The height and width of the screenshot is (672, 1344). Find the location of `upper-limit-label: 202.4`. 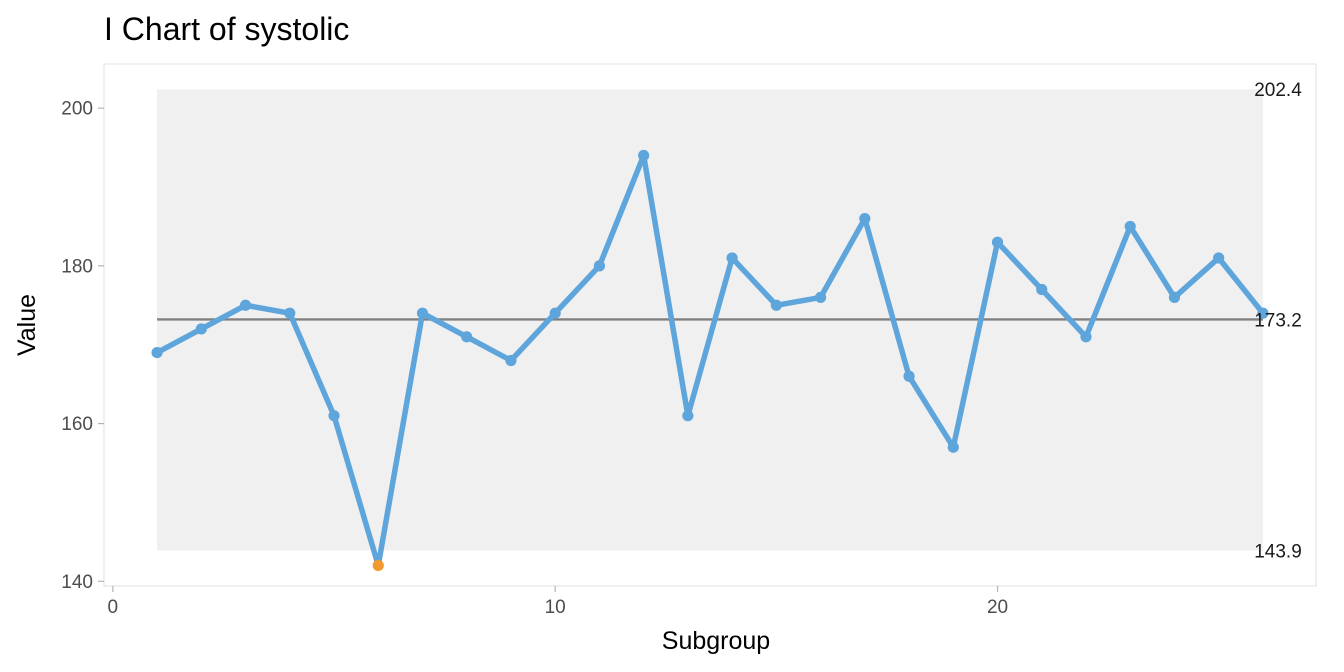

upper-limit-label: 202.4 is located at coordinates (1278, 90).